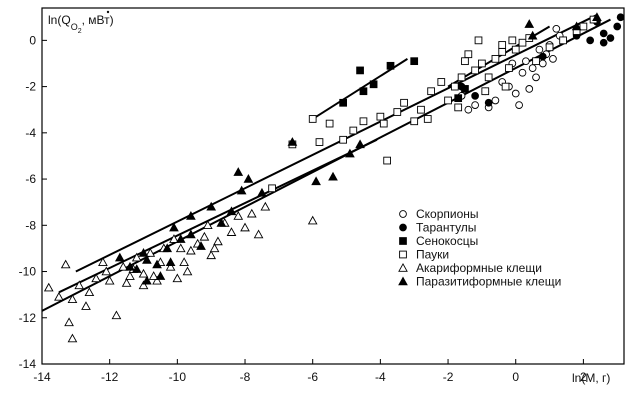 Image resolution: width=633 pixels, height=402 pixels. I want to click on y-axis-label-dot, so click(108, 12).